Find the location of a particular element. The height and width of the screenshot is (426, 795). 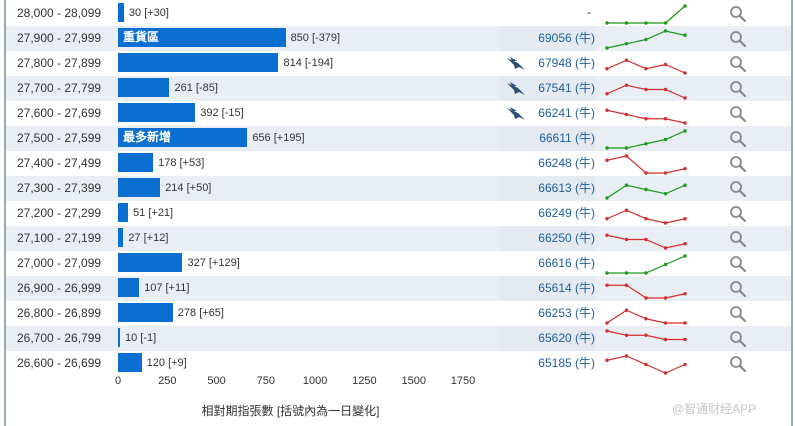

warrant-code-link: 65185 (牛) is located at coordinates (566, 363).